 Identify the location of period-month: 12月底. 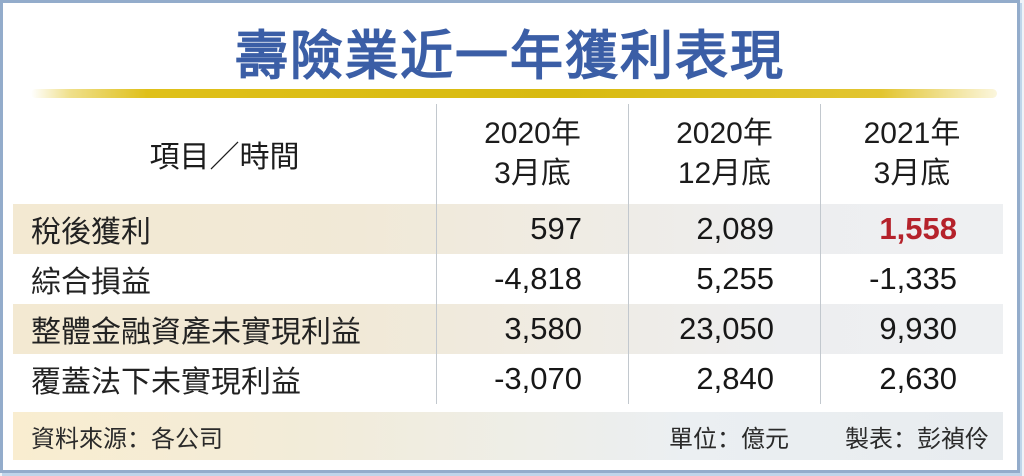
(724, 173).